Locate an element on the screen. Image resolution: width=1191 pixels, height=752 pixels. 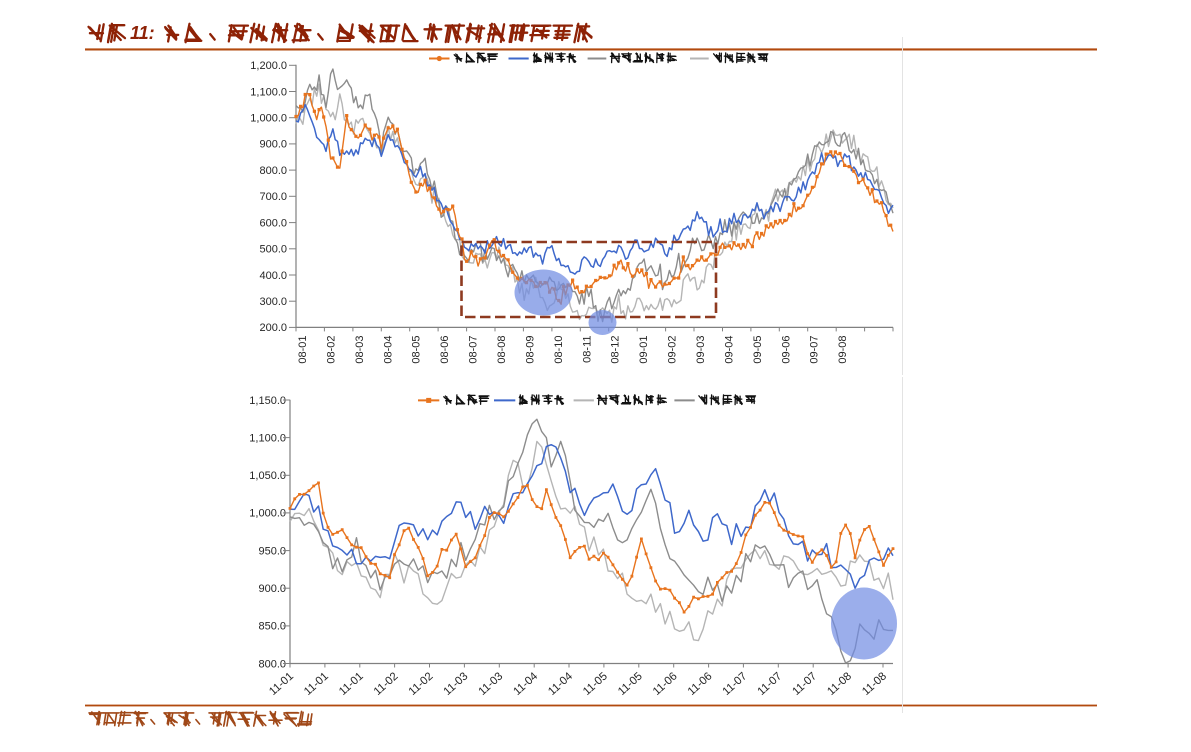
svg-text: 09-07 is located at coordinates (815, 350).